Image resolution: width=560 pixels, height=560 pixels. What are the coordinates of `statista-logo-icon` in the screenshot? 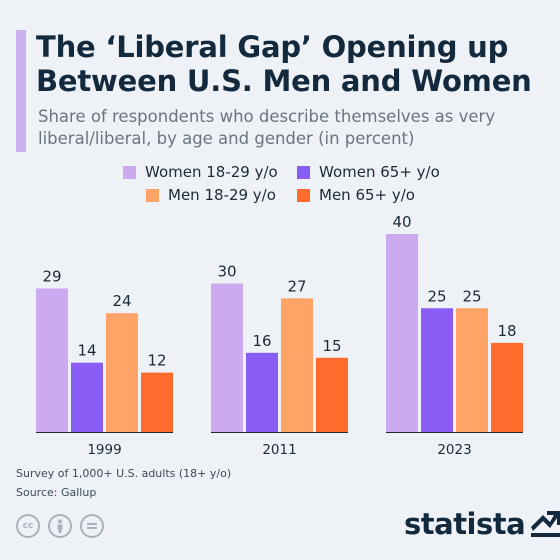 It's located at (545, 524).